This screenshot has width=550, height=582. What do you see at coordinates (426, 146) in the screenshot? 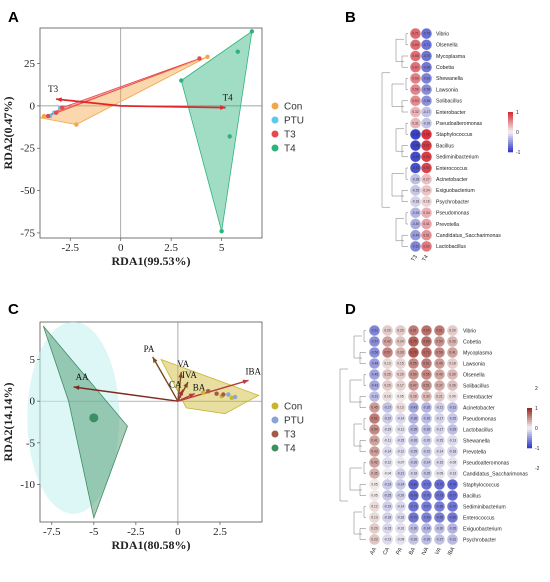
I see `heatmap-cell-value: 0.97` at bounding box center [426, 146].